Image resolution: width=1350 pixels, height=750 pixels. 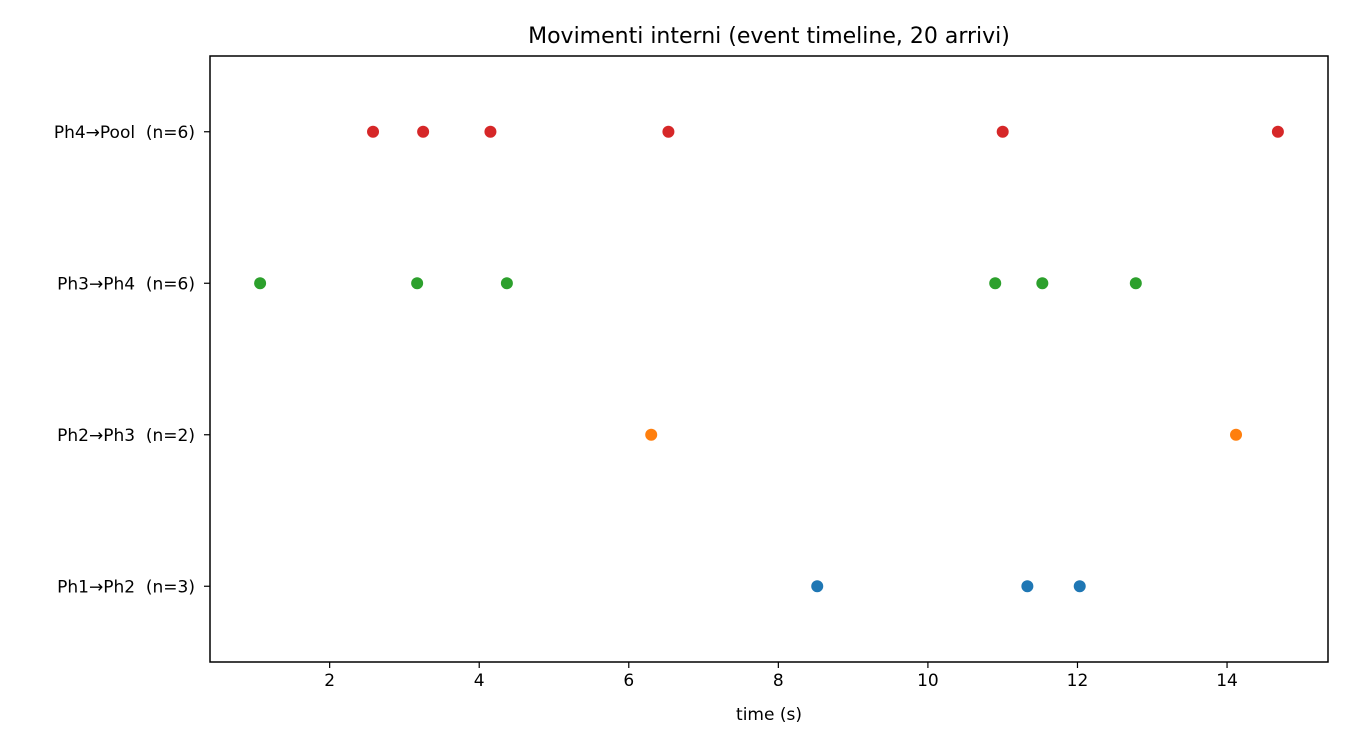 What do you see at coordinates (769, 715) in the screenshot?
I see `x-axis-label: time (s)` at bounding box center [769, 715].